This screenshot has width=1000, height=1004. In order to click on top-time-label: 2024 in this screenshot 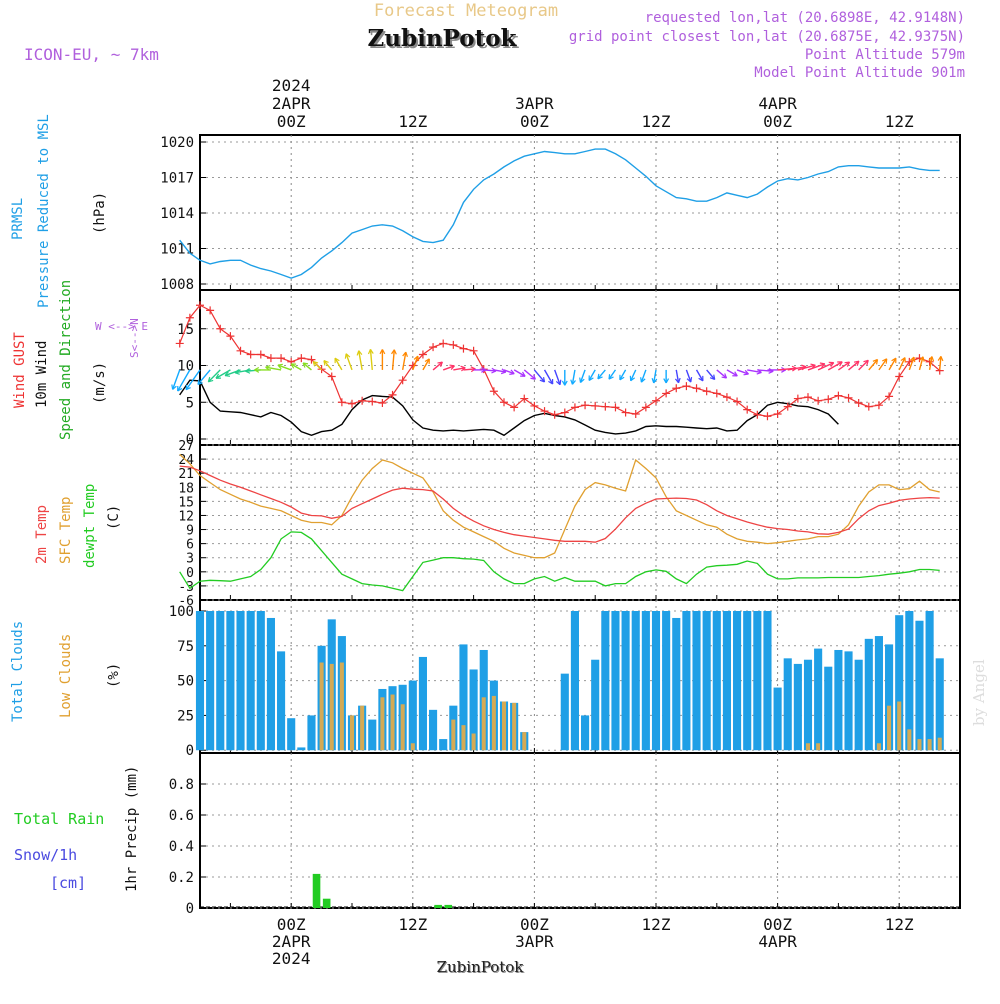, I will do `click(291, 85)`.